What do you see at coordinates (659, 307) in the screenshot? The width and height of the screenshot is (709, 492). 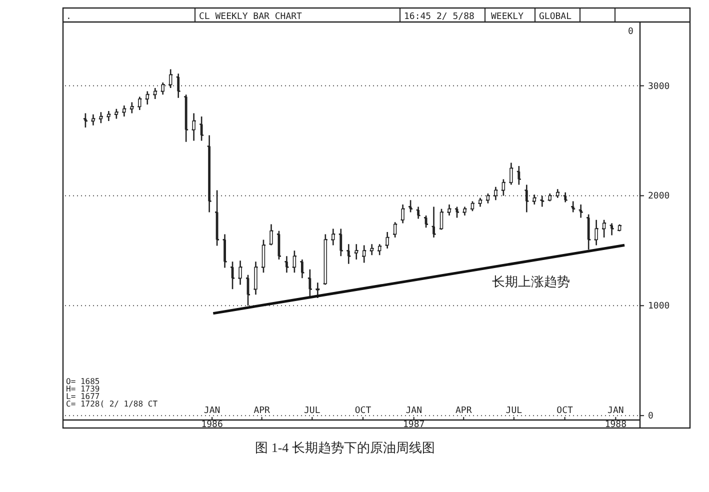 I see `y-tick-label: 1000` at bounding box center [659, 307].